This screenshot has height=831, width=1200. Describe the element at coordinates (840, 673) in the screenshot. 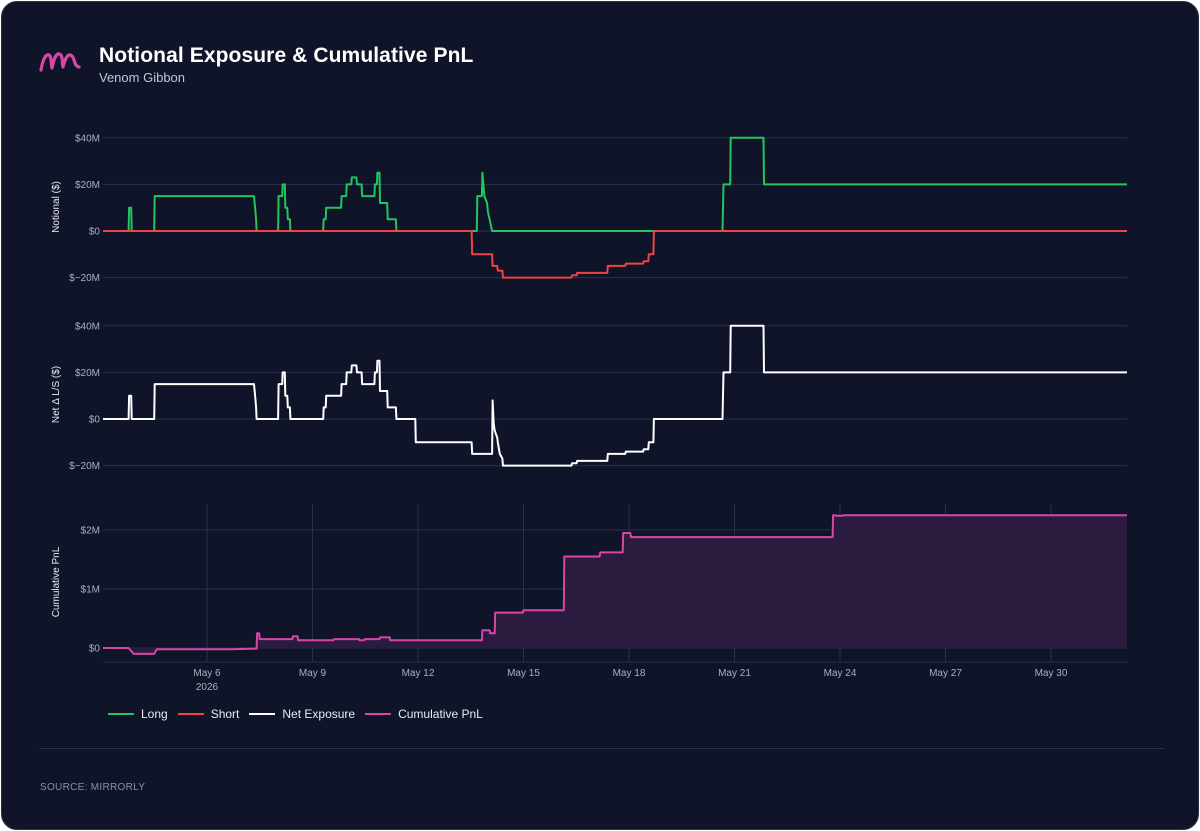

I see `x-tick-label: May 24` at that location.